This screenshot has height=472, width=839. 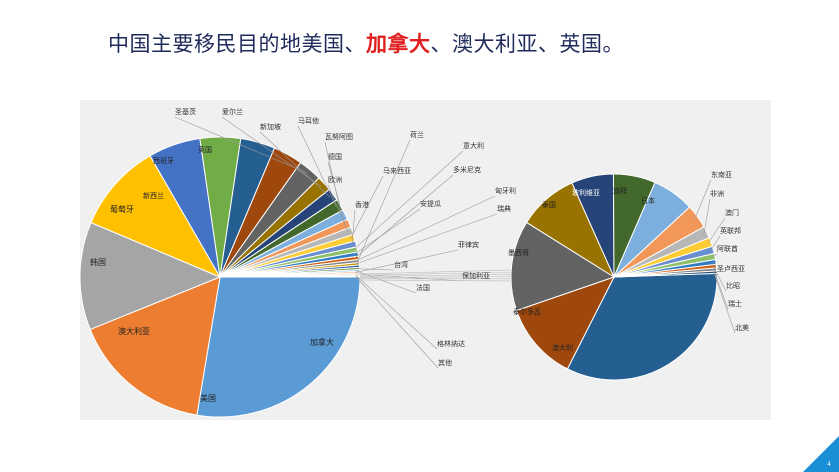 I want to click on pie1-label-21: 瑞典, so click(x=504, y=208).